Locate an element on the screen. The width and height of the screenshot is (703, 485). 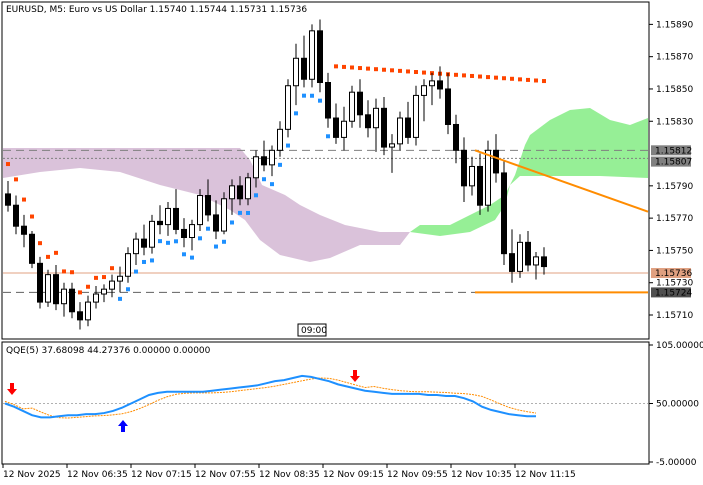
time-marker: 09:00 is located at coordinates (312, 330).